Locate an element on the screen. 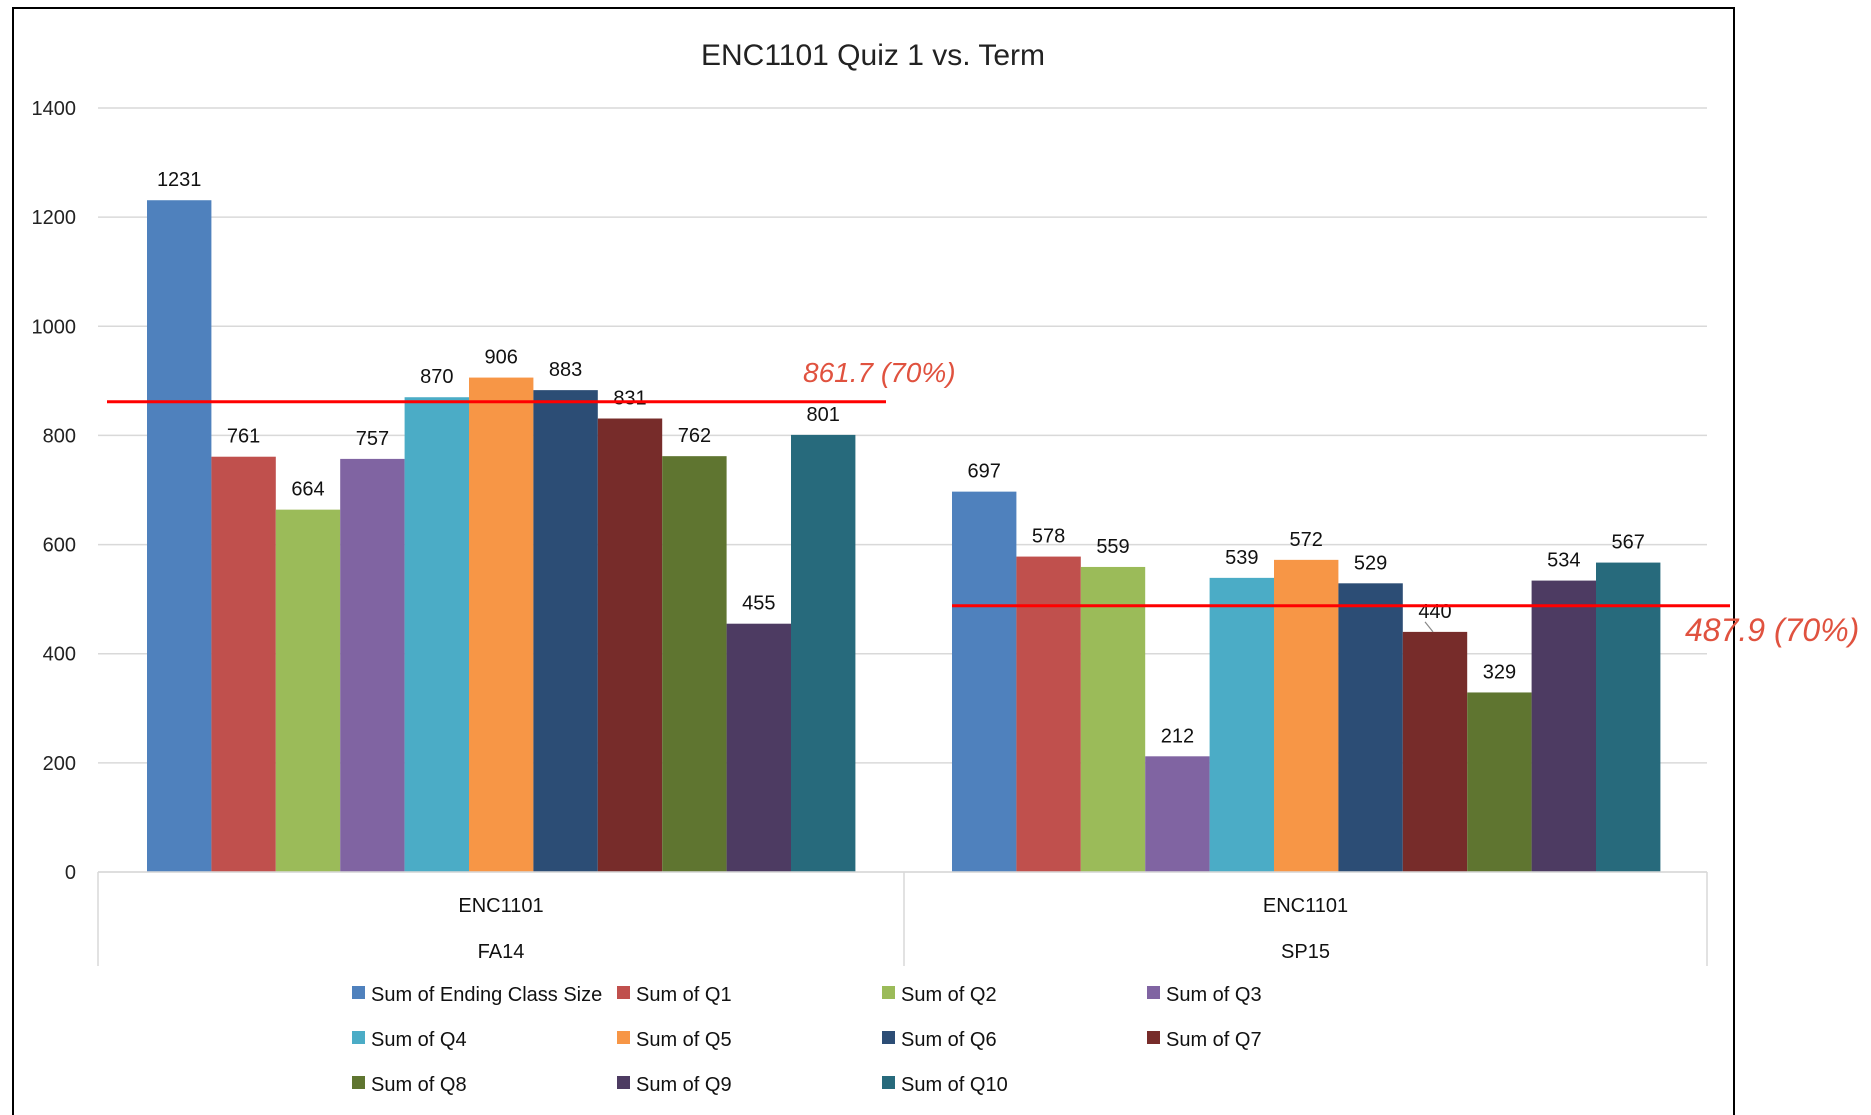 Image resolution: width=1871 pixels, height=1115 pixels. legend-item: Sum of Q1 is located at coordinates (674, 995).